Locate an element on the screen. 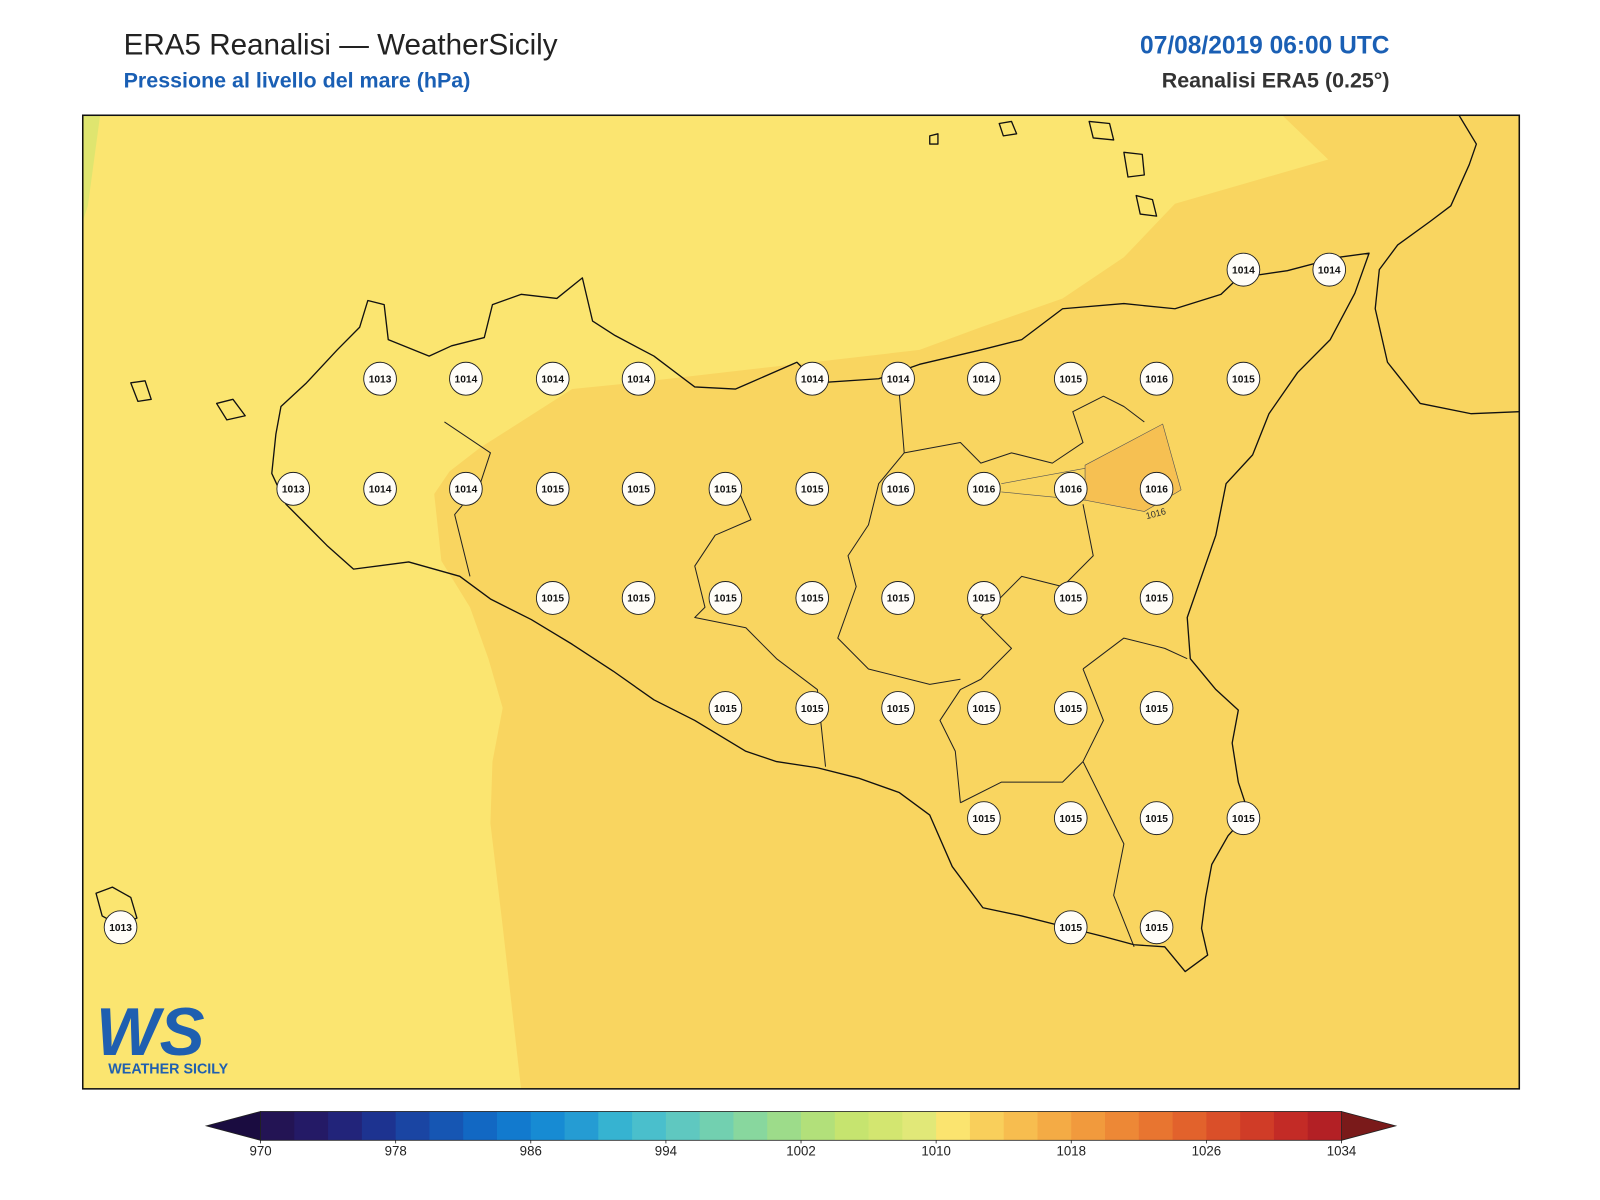 The width and height of the screenshot is (1600, 1200). colorbar-tick-label: 1002 is located at coordinates (801, 1151).